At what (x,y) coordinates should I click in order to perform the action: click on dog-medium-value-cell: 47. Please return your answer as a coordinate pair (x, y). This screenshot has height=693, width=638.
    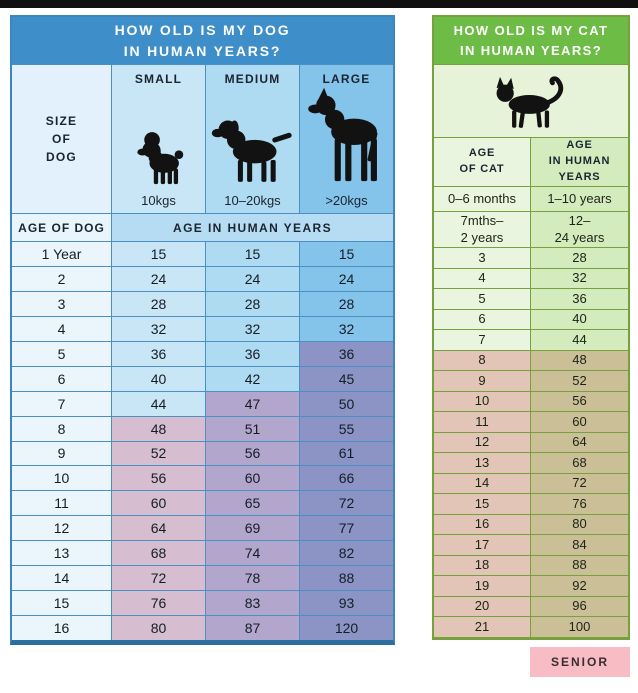
    Looking at the image, I should click on (253, 403).